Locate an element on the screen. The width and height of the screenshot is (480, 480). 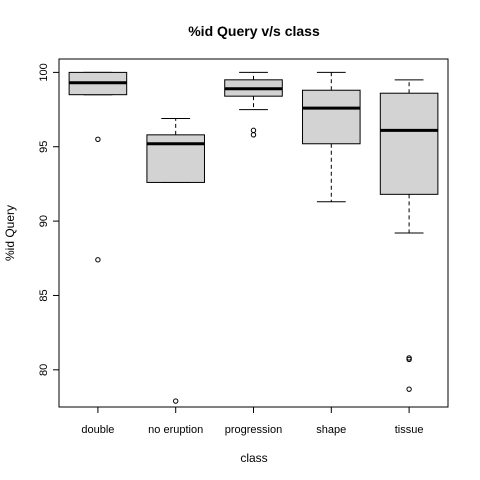
y-tick-label: 95 is located at coordinates (44, 147).